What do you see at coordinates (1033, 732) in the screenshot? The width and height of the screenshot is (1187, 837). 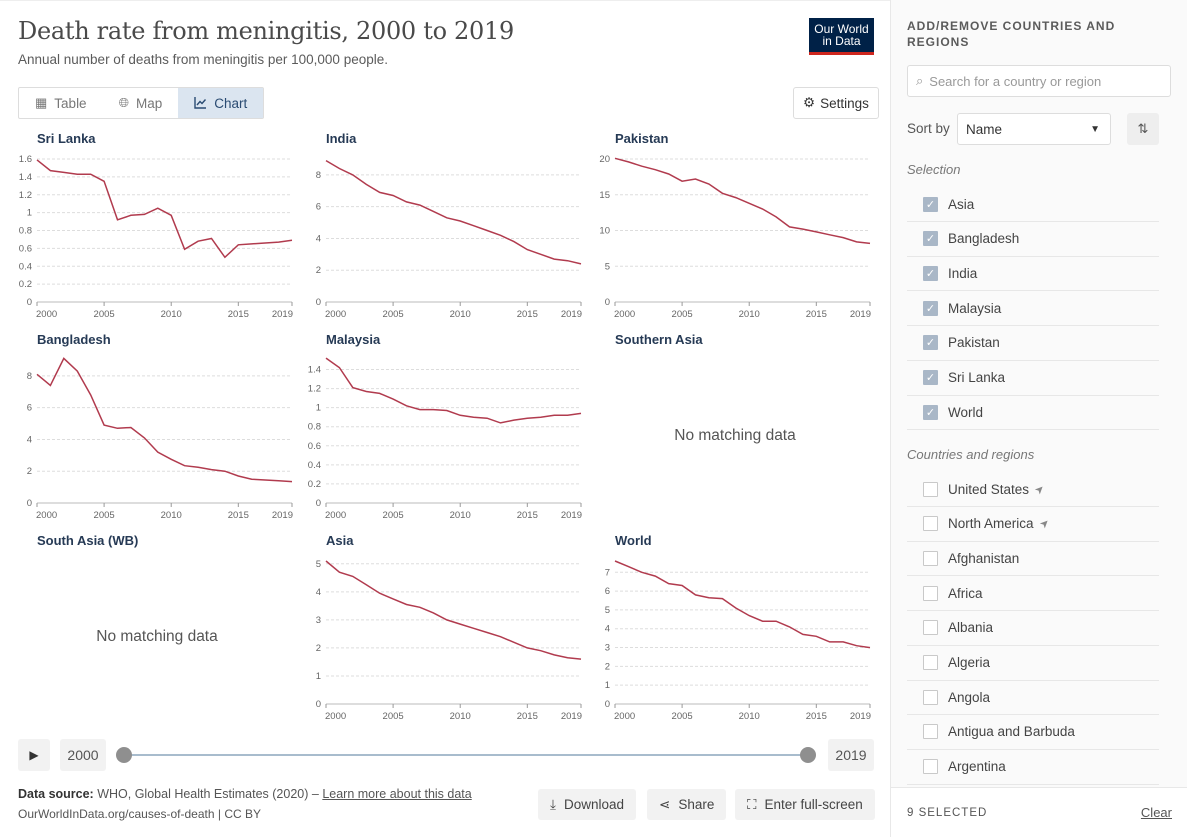 I see `entity-item: Antigua and Barbuda` at bounding box center [1033, 732].